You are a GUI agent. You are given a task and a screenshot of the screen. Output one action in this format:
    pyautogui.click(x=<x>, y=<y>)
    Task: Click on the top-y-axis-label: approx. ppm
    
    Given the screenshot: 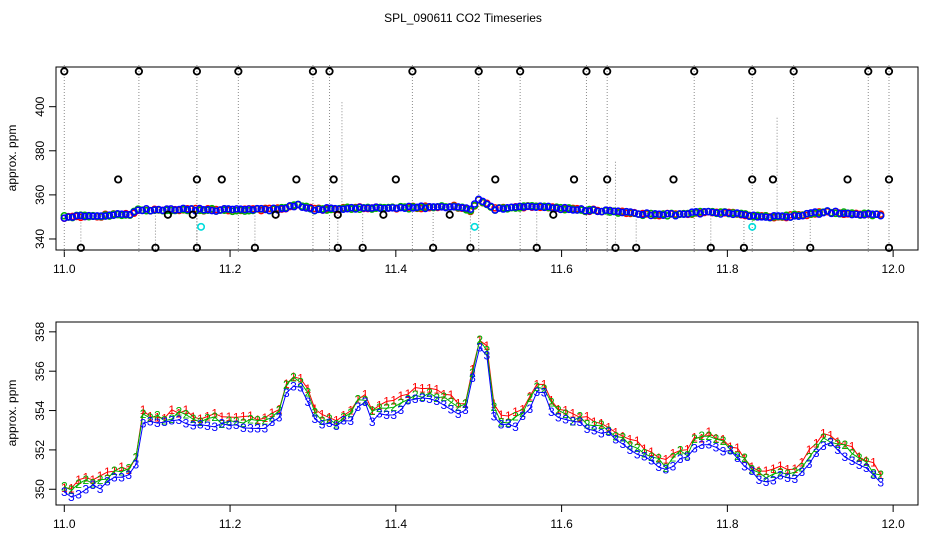 What is the action you would take?
    pyautogui.click(x=12, y=158)
    